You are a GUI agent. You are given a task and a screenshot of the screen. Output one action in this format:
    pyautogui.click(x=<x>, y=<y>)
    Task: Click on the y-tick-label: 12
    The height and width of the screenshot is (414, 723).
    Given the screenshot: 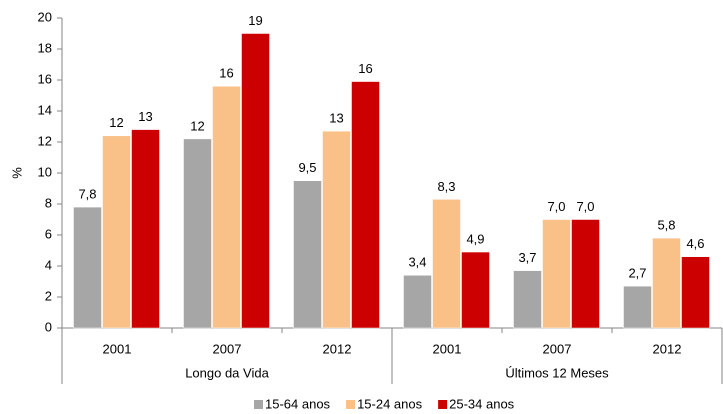 What is the action you would take?
    pyautogui.click(x=45, y=140)
    